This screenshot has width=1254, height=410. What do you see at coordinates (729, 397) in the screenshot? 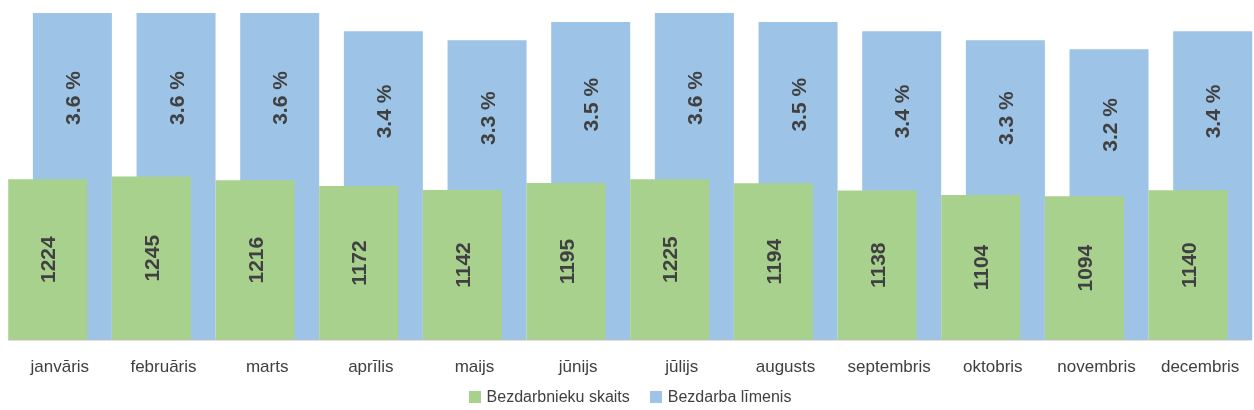
I see `legend-label: Bezdarba līmenis` at bounding box center [729, 397].